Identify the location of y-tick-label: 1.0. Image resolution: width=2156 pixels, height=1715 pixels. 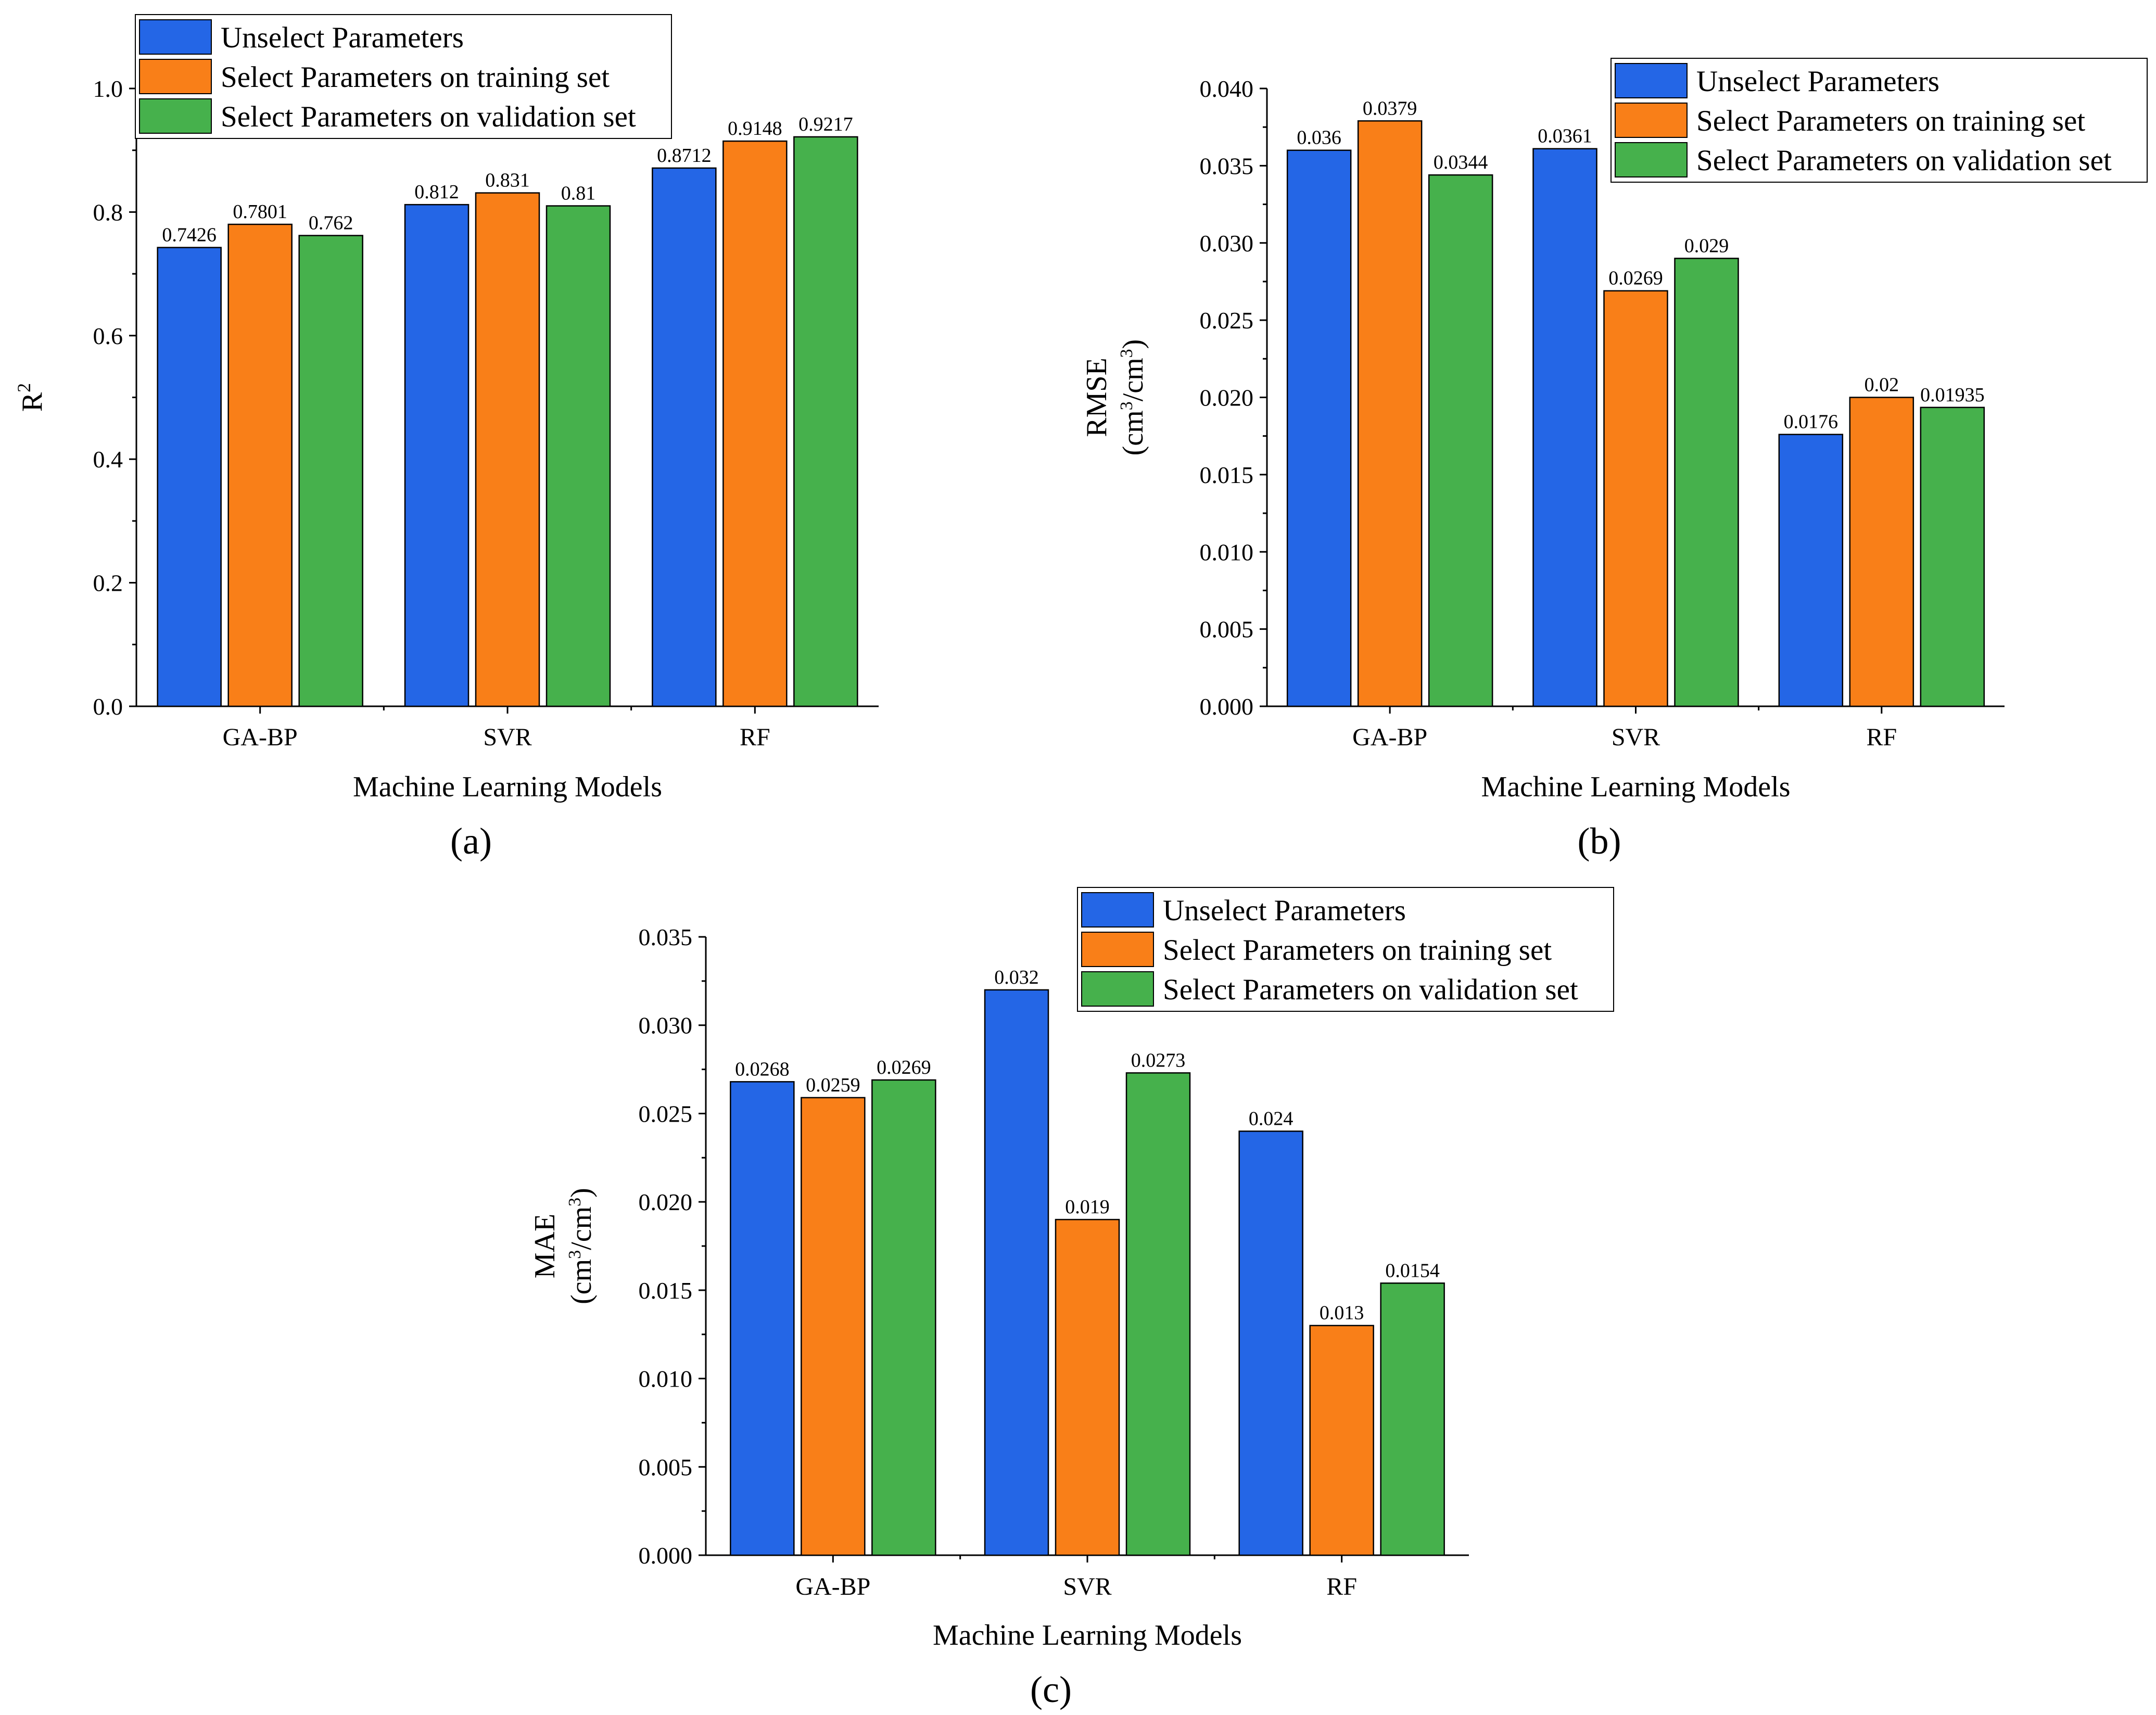
(108, 88).